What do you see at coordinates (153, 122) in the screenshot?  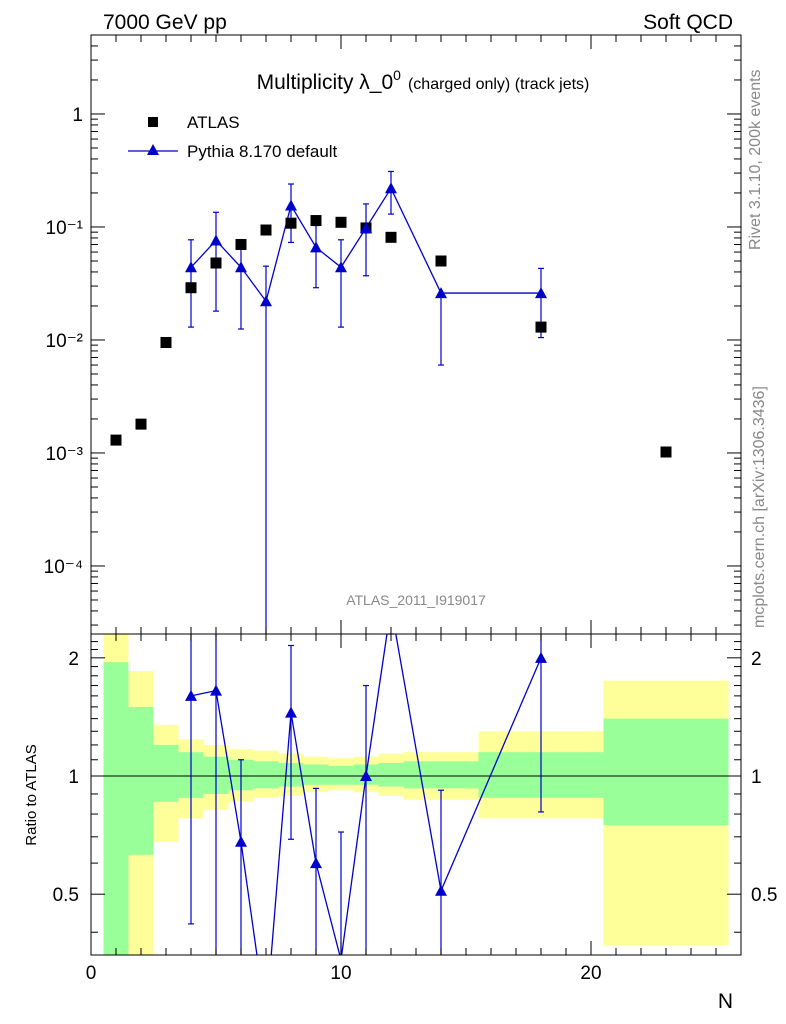 I see `legend-marker-atlas` at bounding box center [153, 122].